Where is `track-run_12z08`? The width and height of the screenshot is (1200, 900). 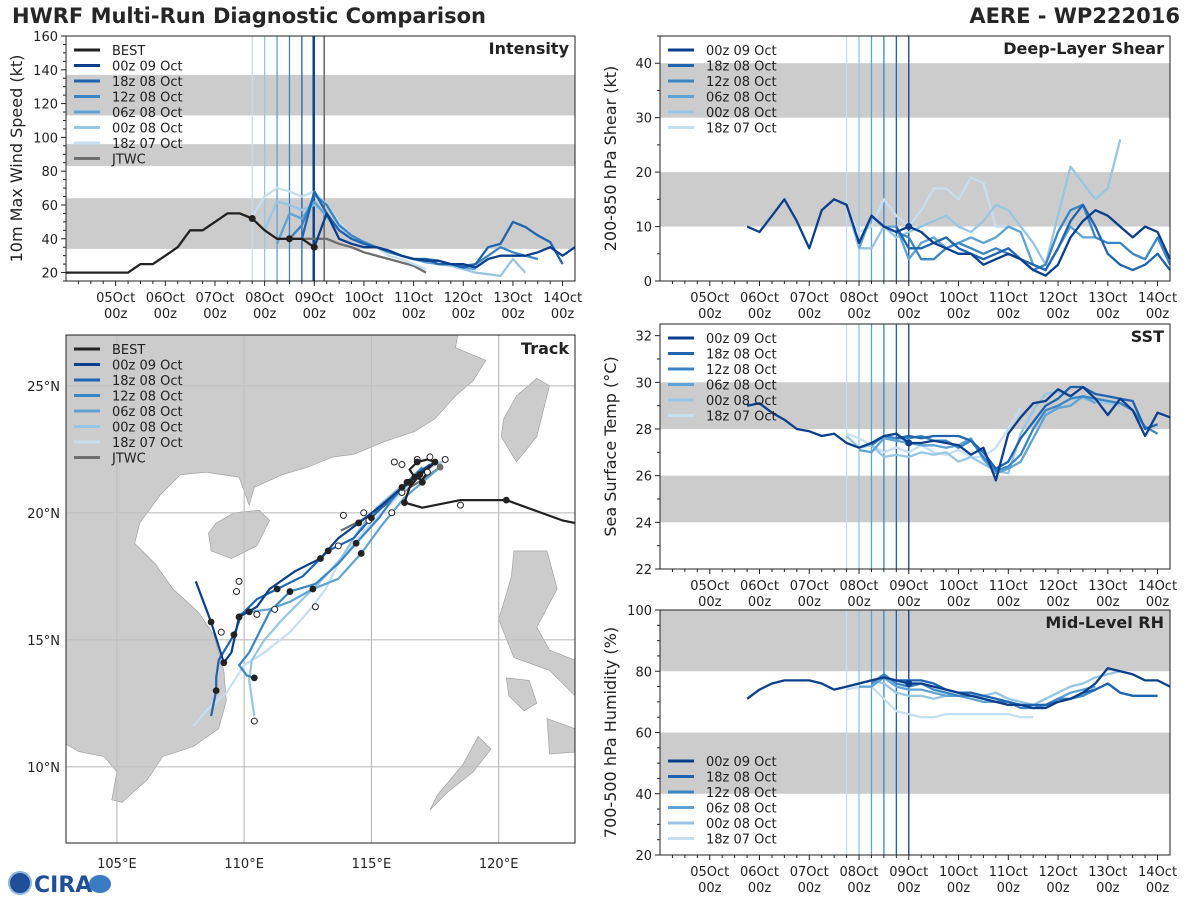
track-run_12z08 is located at coordinates (331, 572).